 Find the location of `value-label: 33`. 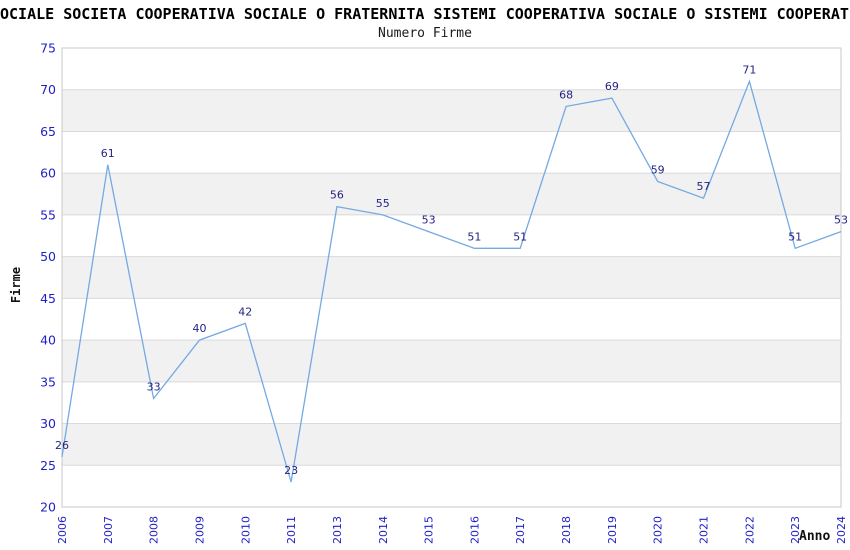

value-label: 33 is located at coordinates (154, 387).